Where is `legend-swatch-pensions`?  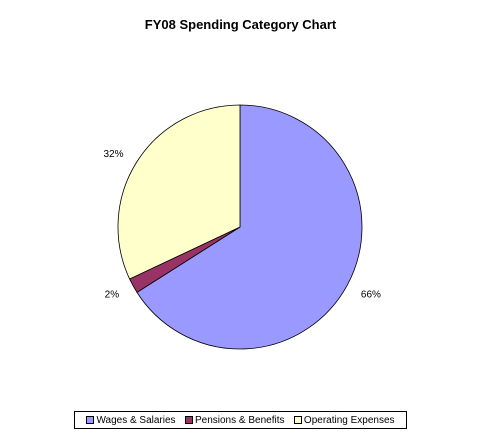
legend-swatch-pensions is located at coordinates (188, 420).